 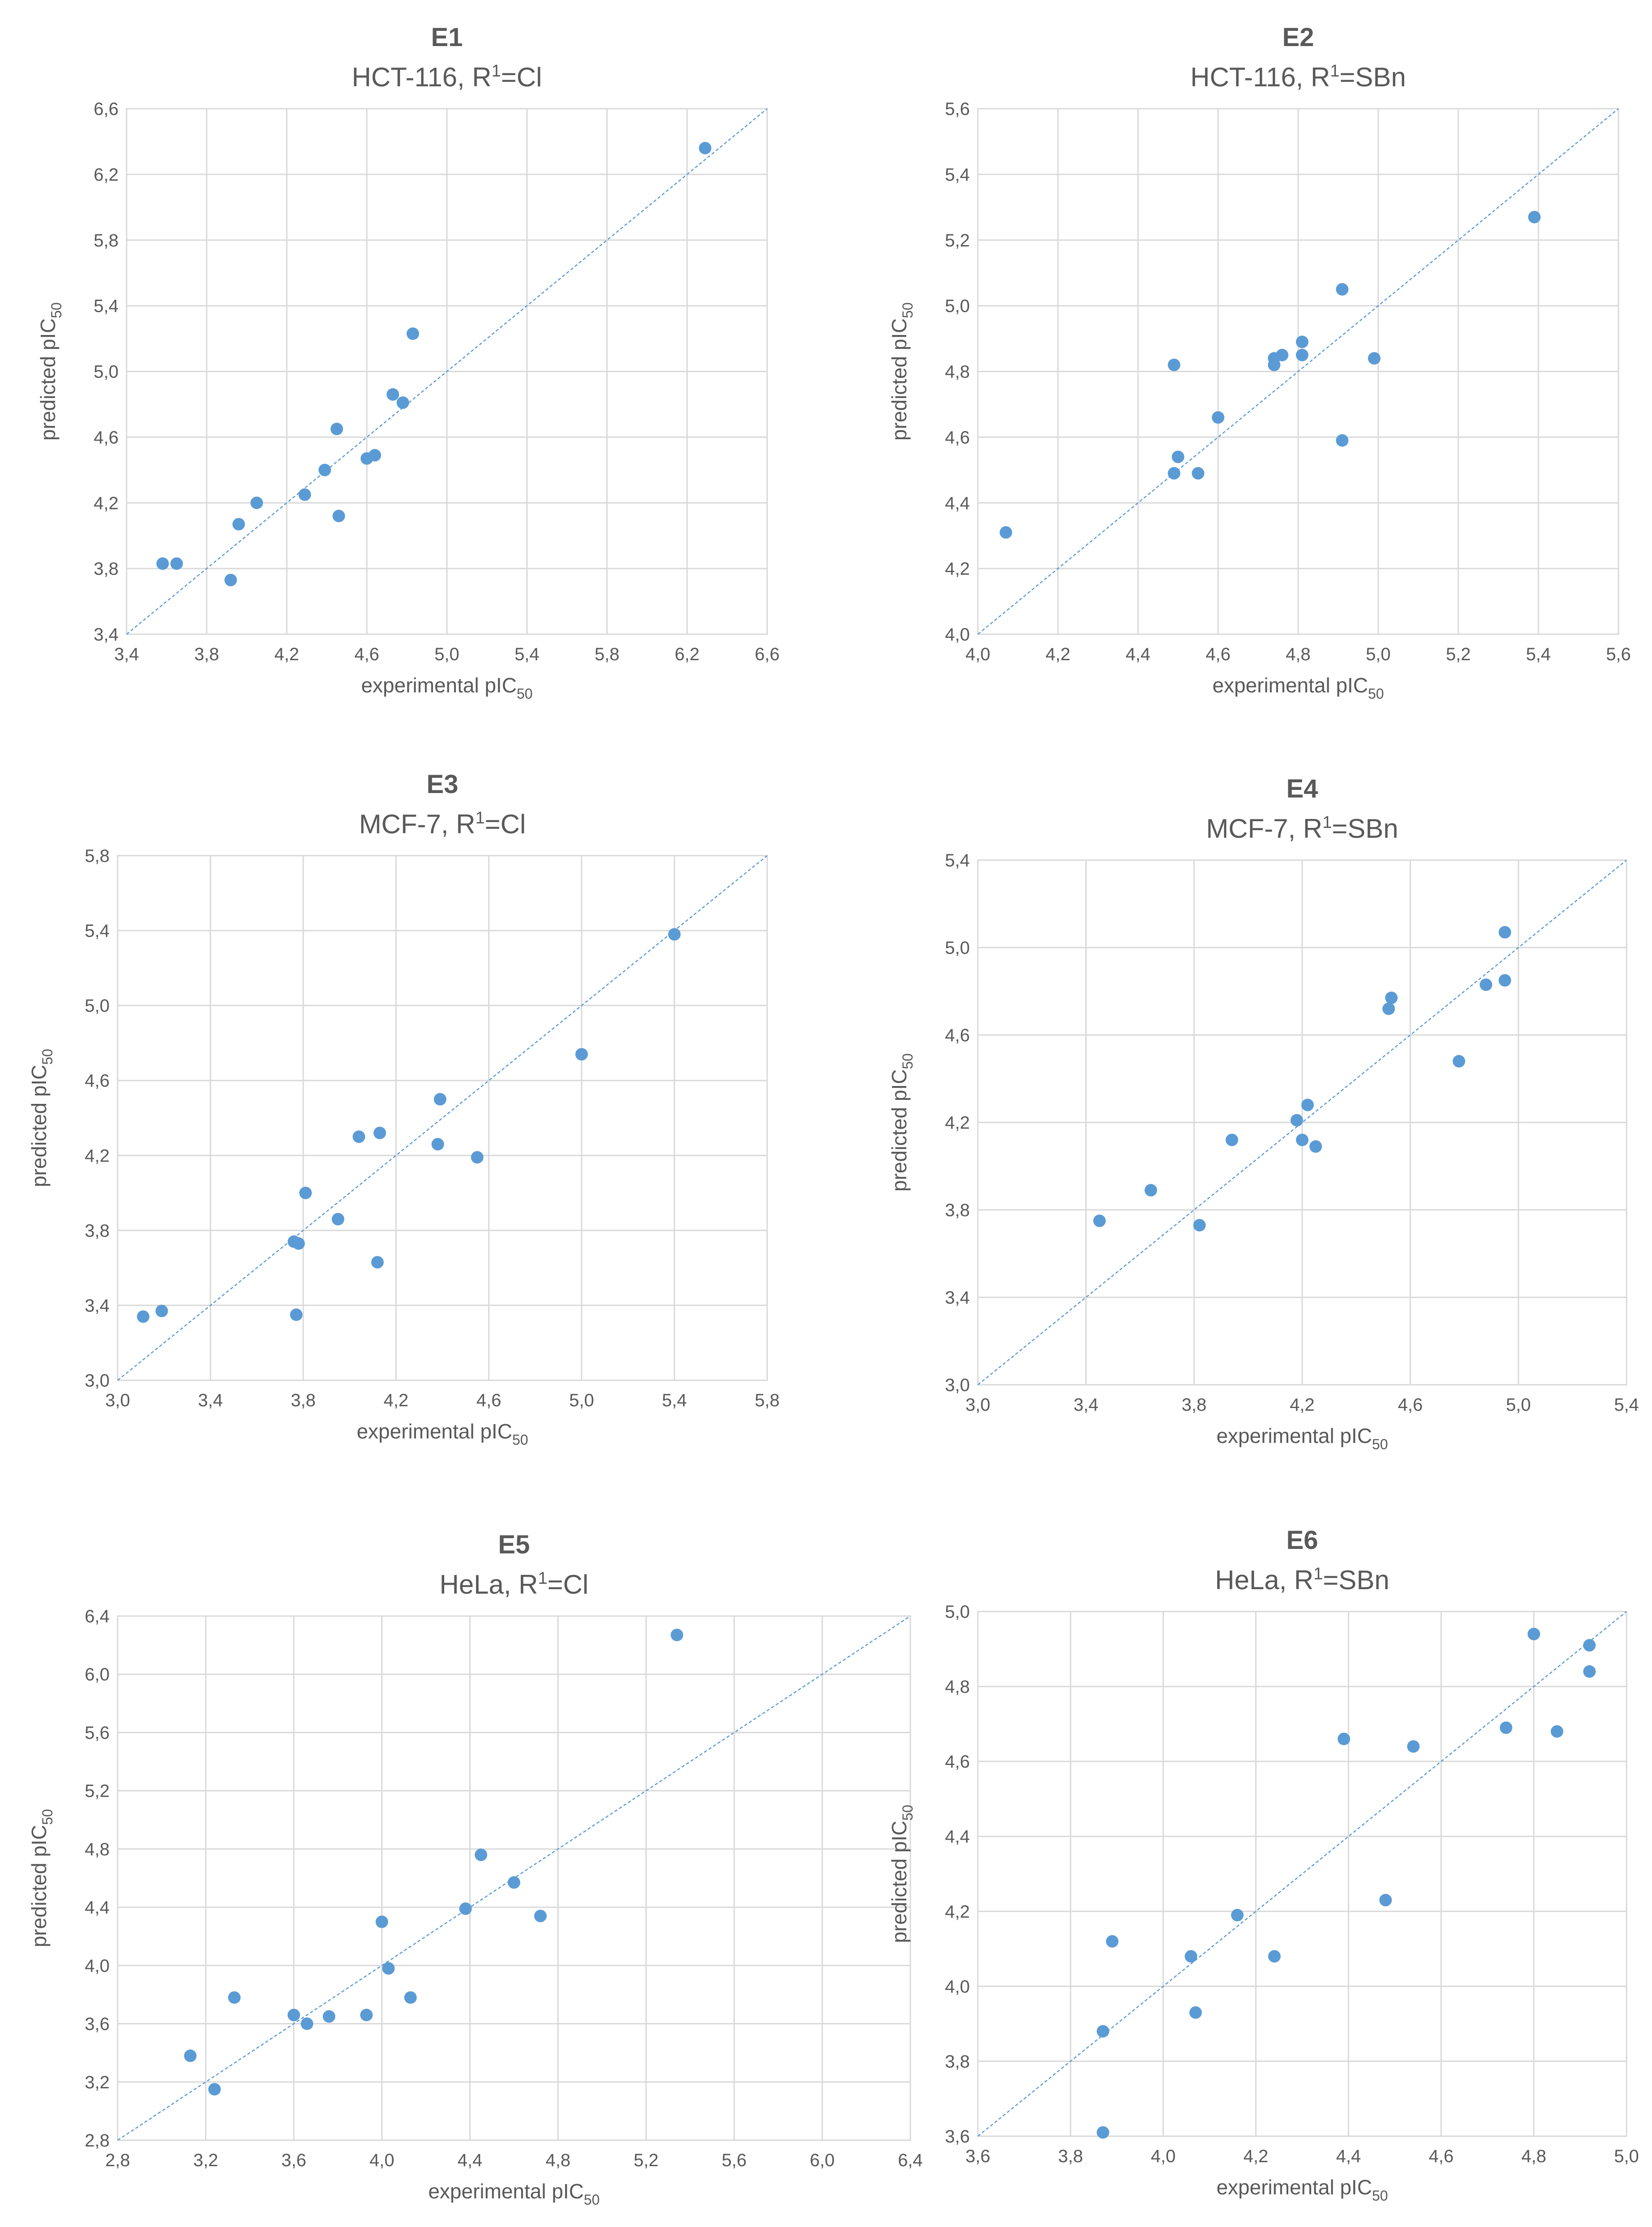 What do you see at coordinates (957, 240) in the screenshot?
I see `y-tick-label: 5,2` at bounding box center [957, 240].